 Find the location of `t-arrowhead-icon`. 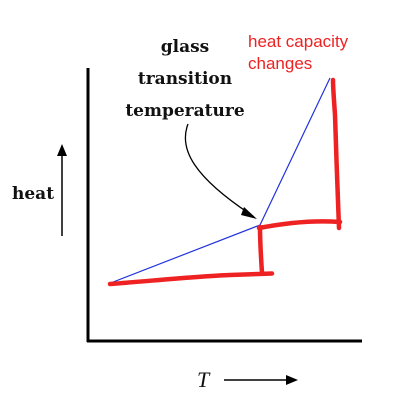

t-arrowhead-icon is located at coordinates (292, 380).